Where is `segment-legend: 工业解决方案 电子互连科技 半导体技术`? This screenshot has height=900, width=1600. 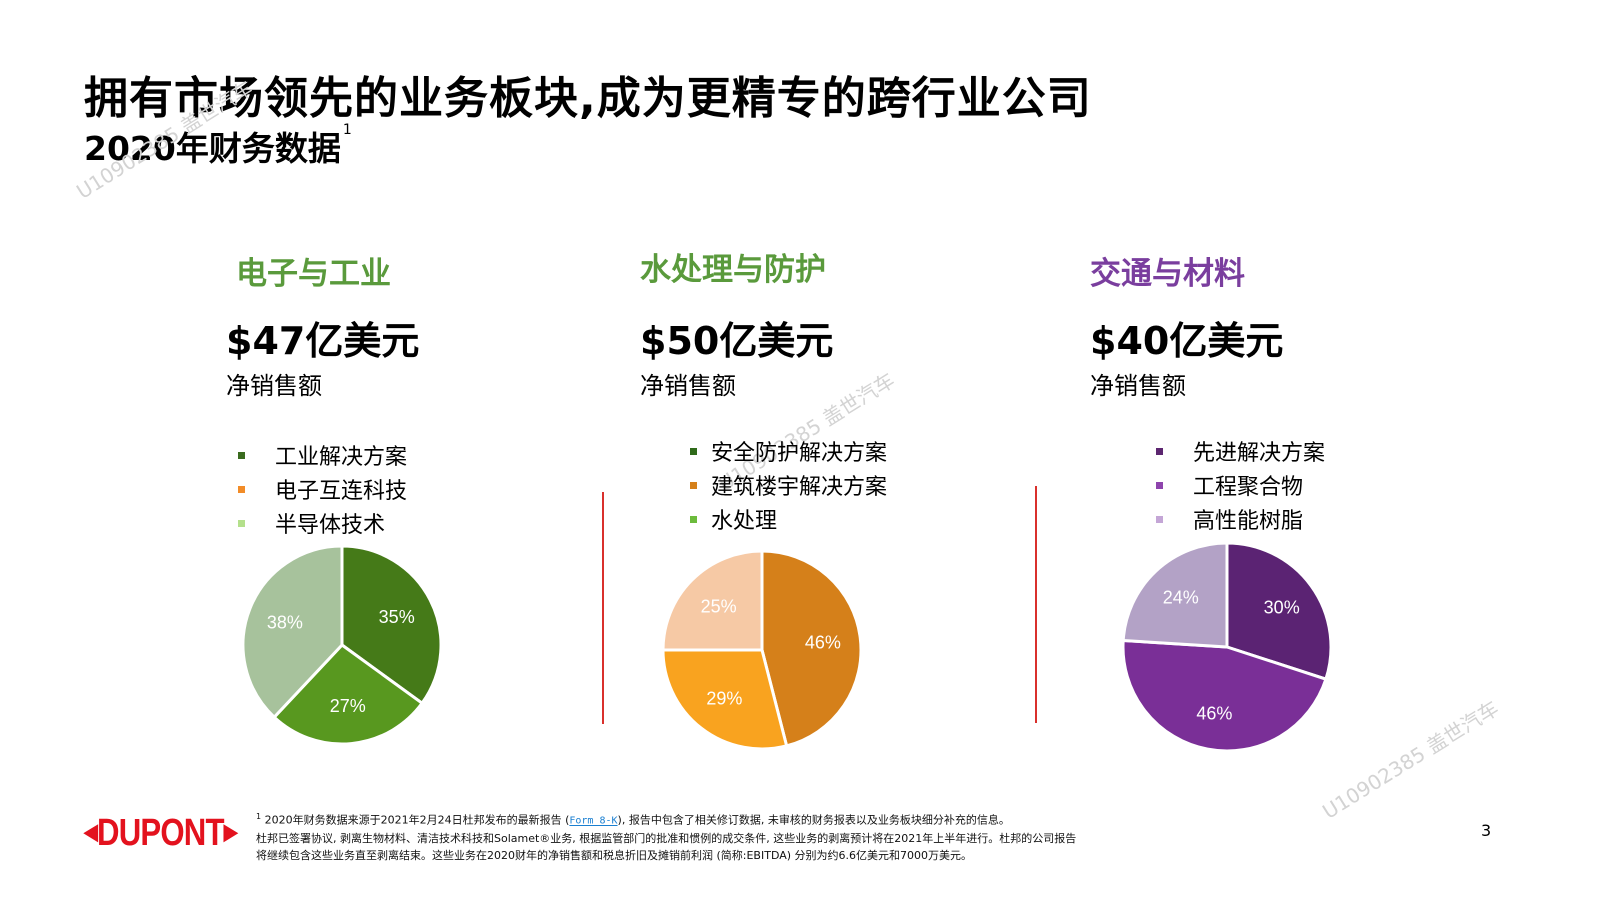 segment-legend: 工业解决方案 电子互连科技 半导体技术 is located at coordinates (322, 489).